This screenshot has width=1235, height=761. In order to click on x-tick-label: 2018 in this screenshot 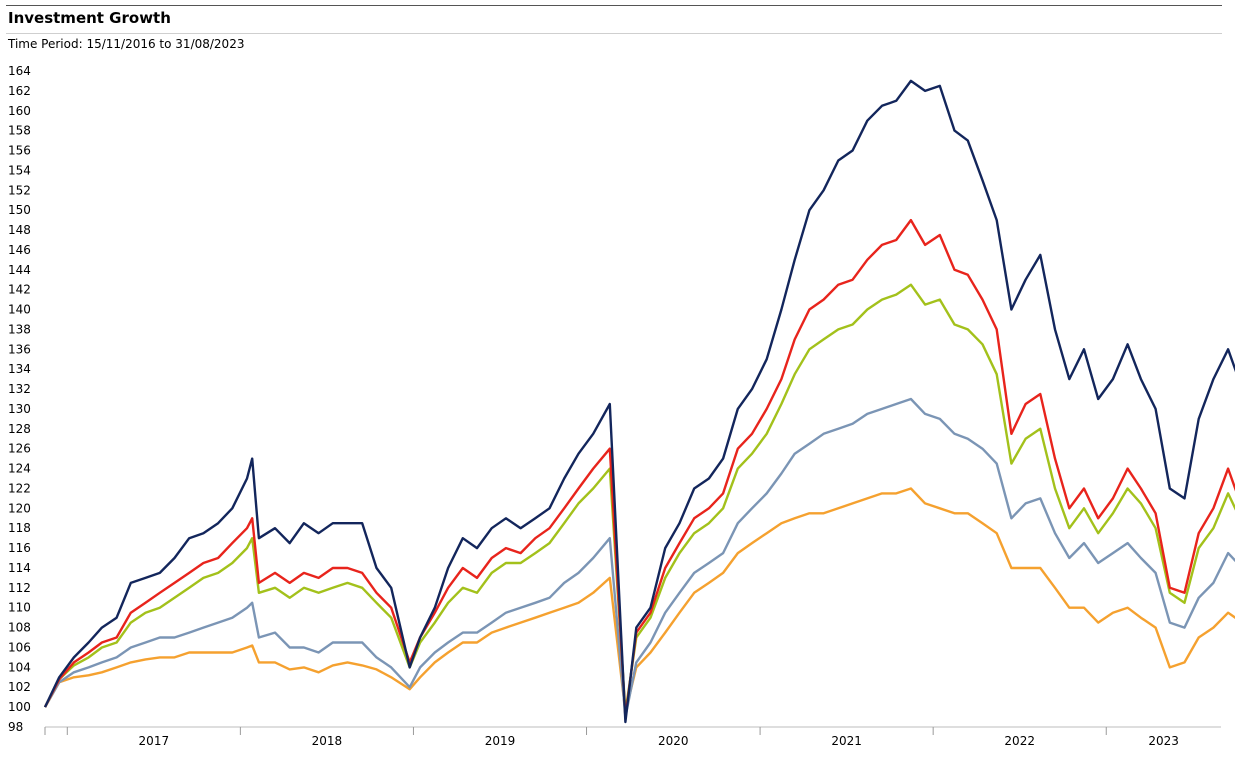, I will do `click(327, 741)`.